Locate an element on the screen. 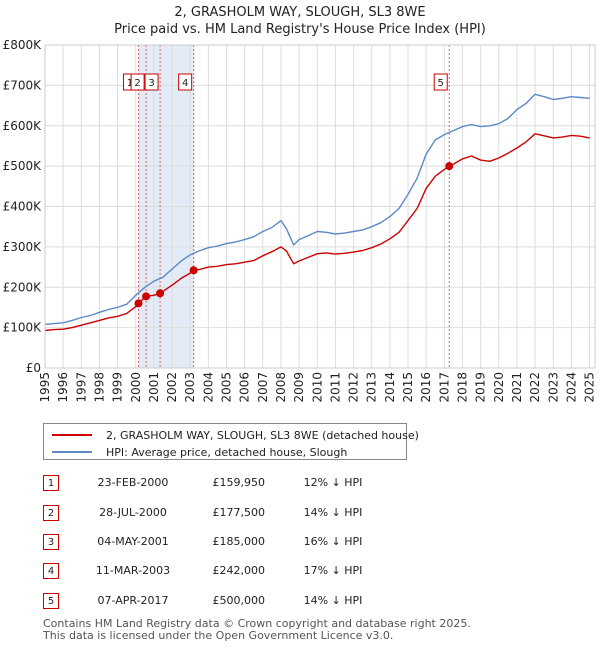  x-tick-label: 2015 is located at coordinates (408, 387).